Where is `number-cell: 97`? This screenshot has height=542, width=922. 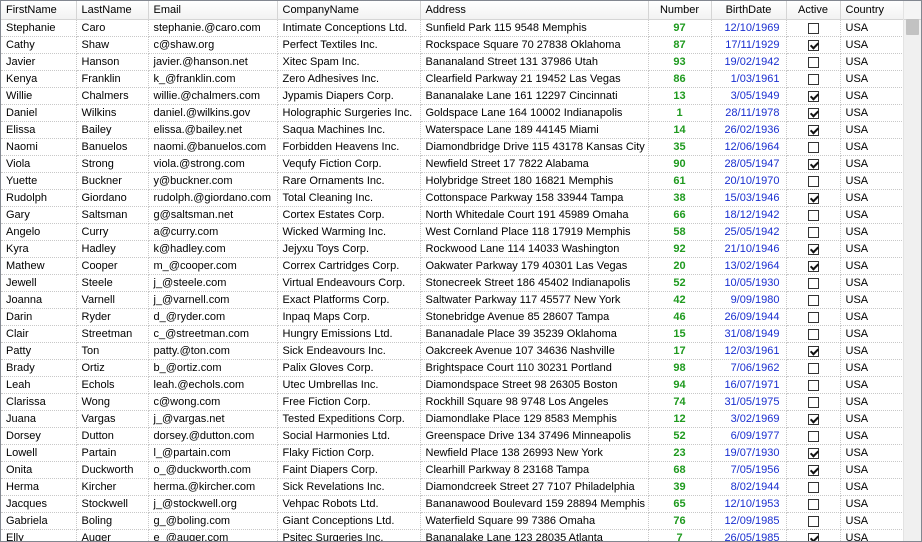
number-cell: 97 is located at coordinates (680, 28).